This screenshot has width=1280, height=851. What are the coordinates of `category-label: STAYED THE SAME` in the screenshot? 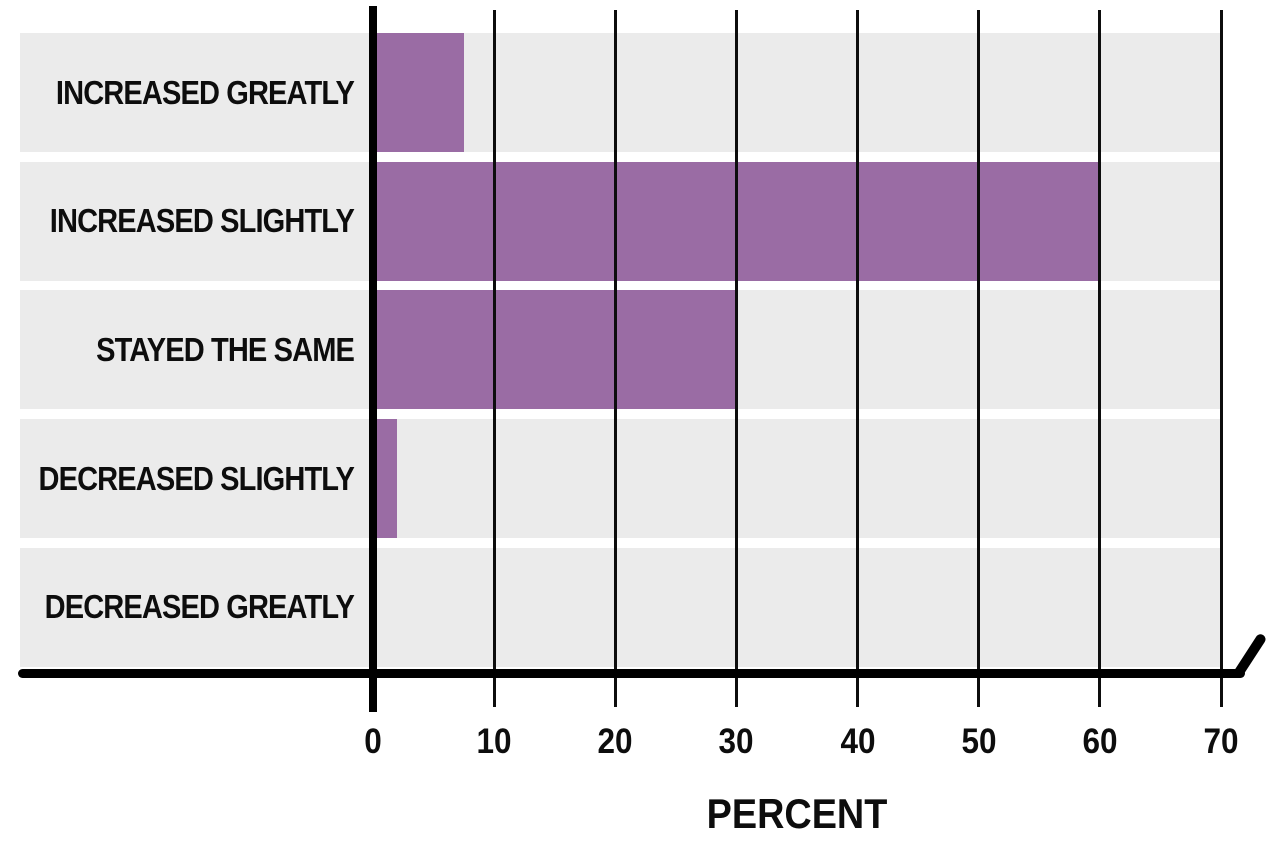 It's located at (225, 349).